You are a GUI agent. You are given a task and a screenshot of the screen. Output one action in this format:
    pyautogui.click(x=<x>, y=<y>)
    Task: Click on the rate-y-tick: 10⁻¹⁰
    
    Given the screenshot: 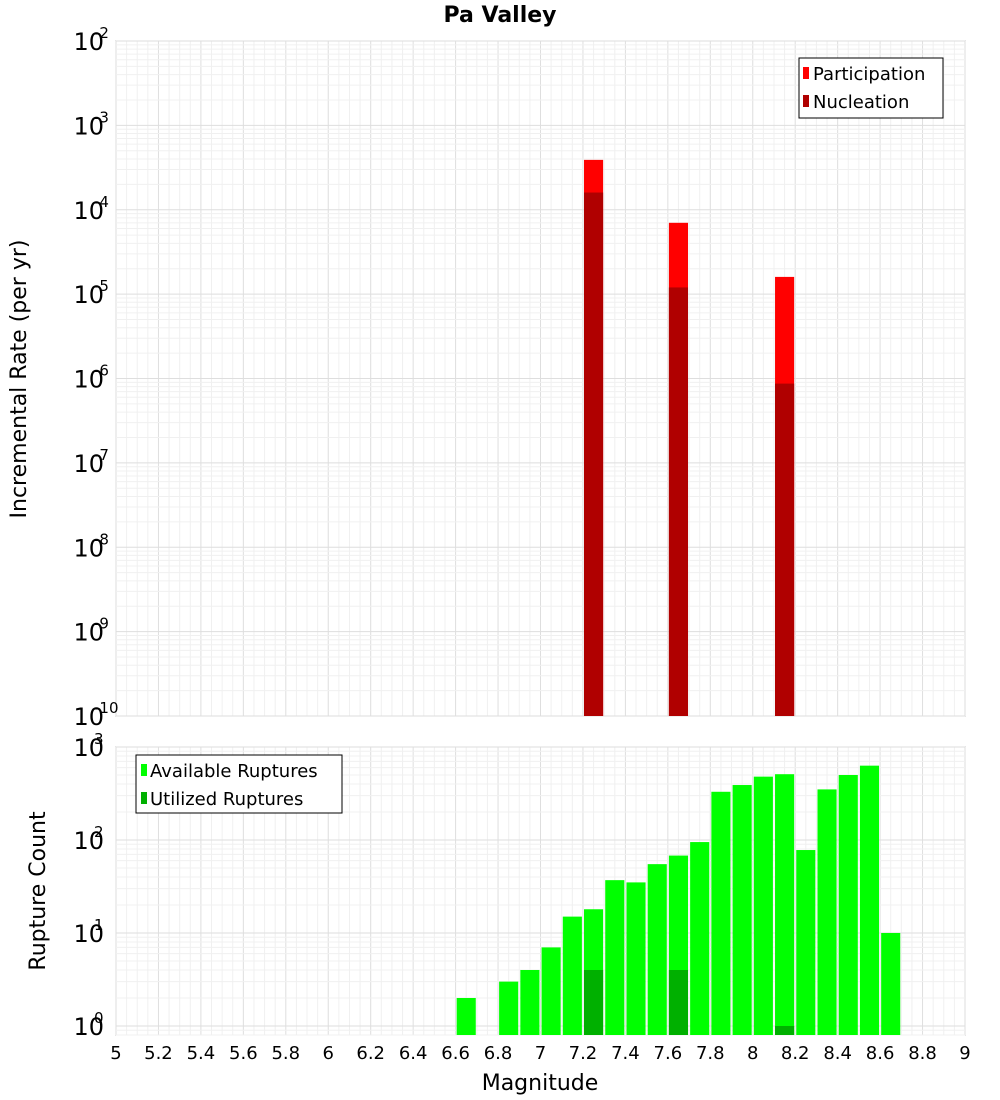 What is the action you would take?
    pyautogui.click(x=95, y=715)
    